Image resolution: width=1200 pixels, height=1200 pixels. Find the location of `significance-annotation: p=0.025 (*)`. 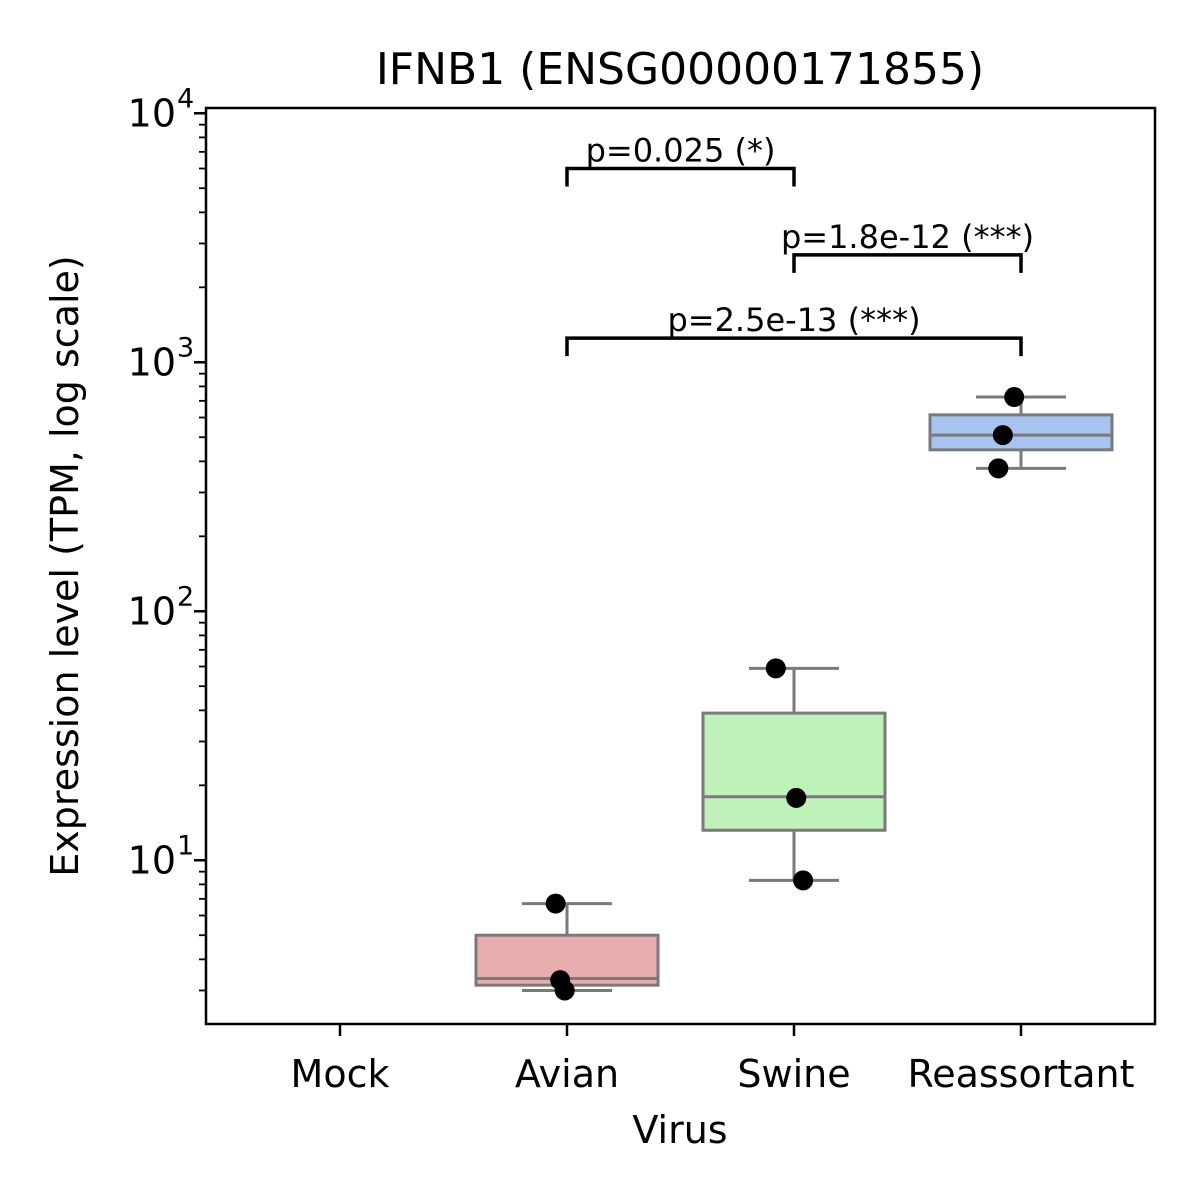

significance-annotation: p=0.025 (*) is located at coordinates (680, 159).